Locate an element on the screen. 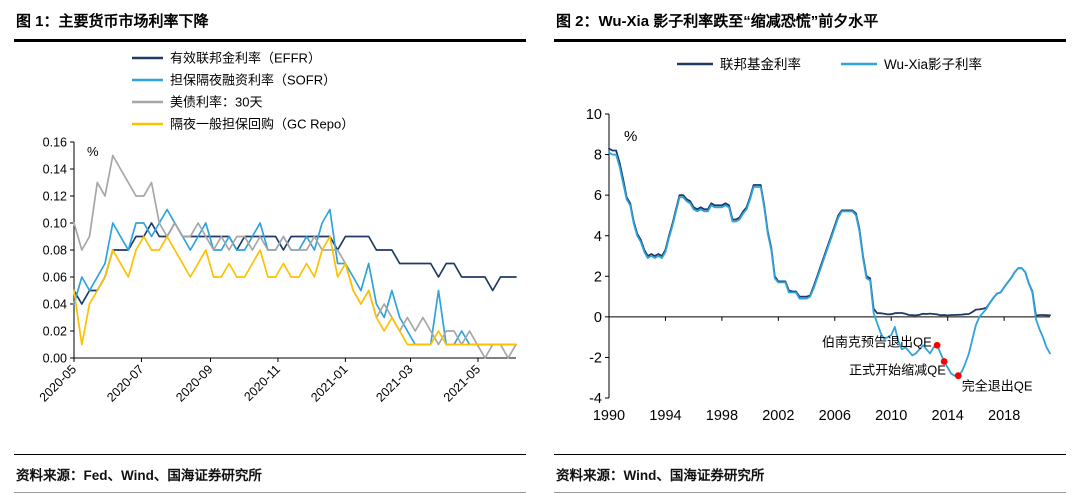 This screenshot has width=1080, height=493. legend-label: 联邦基金利率 is located at coordinates (760, 64).